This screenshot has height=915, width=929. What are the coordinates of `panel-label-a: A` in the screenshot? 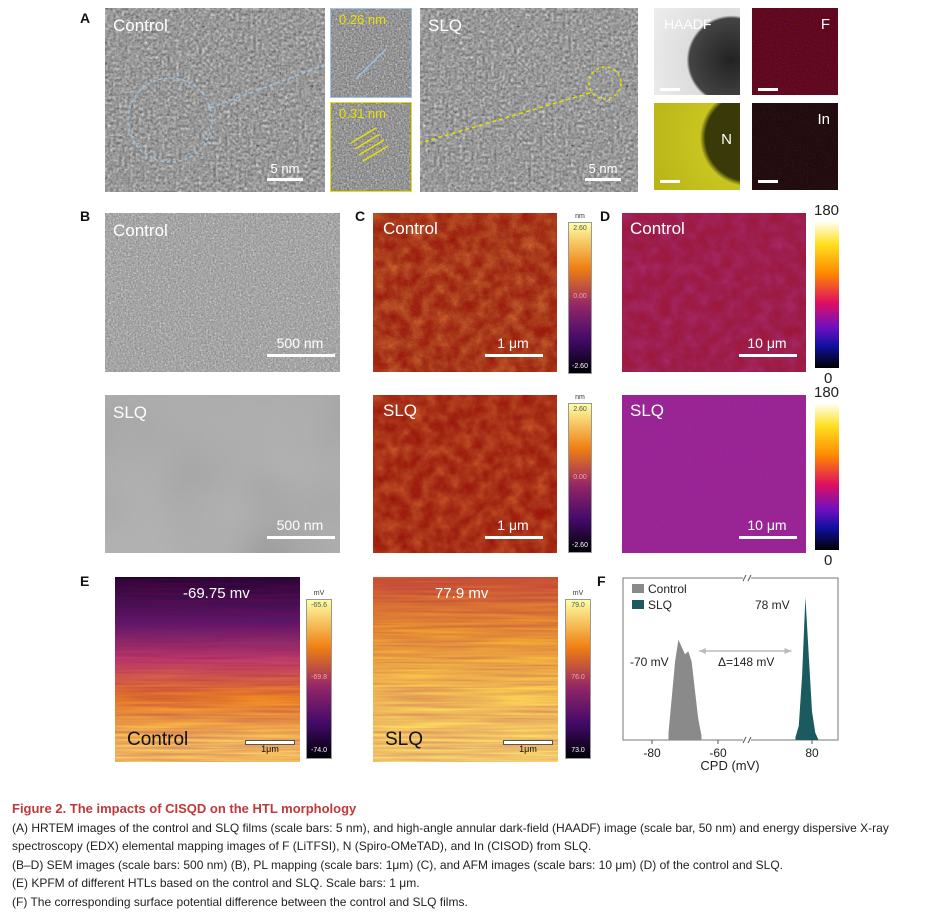 It's located at (85, 18).